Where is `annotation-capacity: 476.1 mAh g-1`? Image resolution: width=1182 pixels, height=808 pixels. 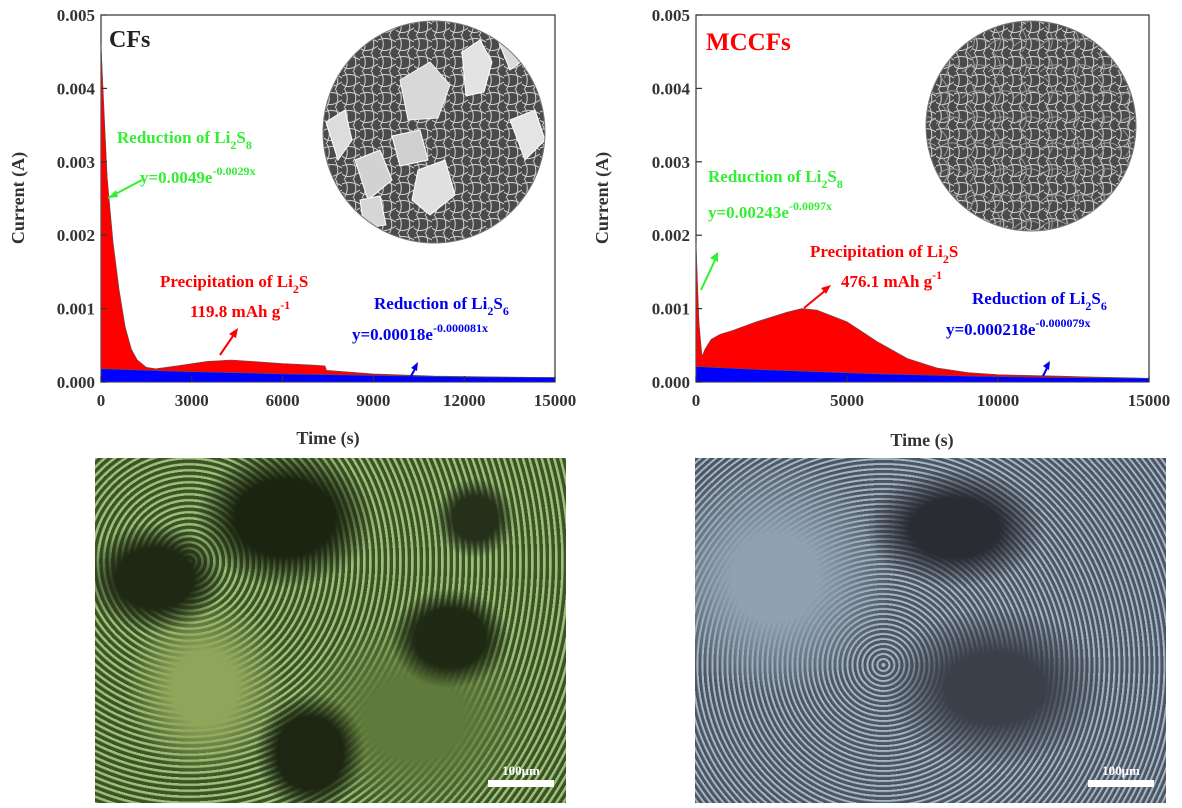 annotation-capacity: 476.1 mAh g-1 is located at coordinates (891, 279).